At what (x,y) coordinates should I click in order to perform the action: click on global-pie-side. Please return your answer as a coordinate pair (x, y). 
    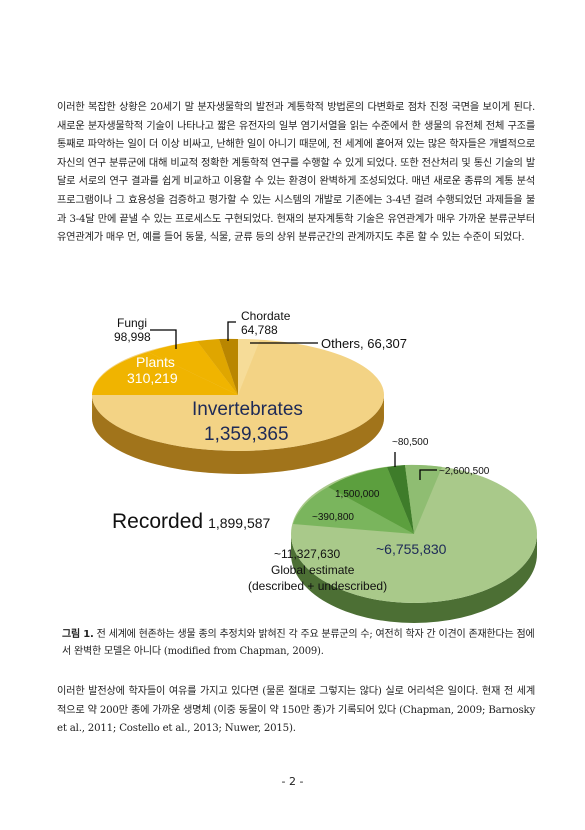
    Looking at the image, I should click on (414, 578).